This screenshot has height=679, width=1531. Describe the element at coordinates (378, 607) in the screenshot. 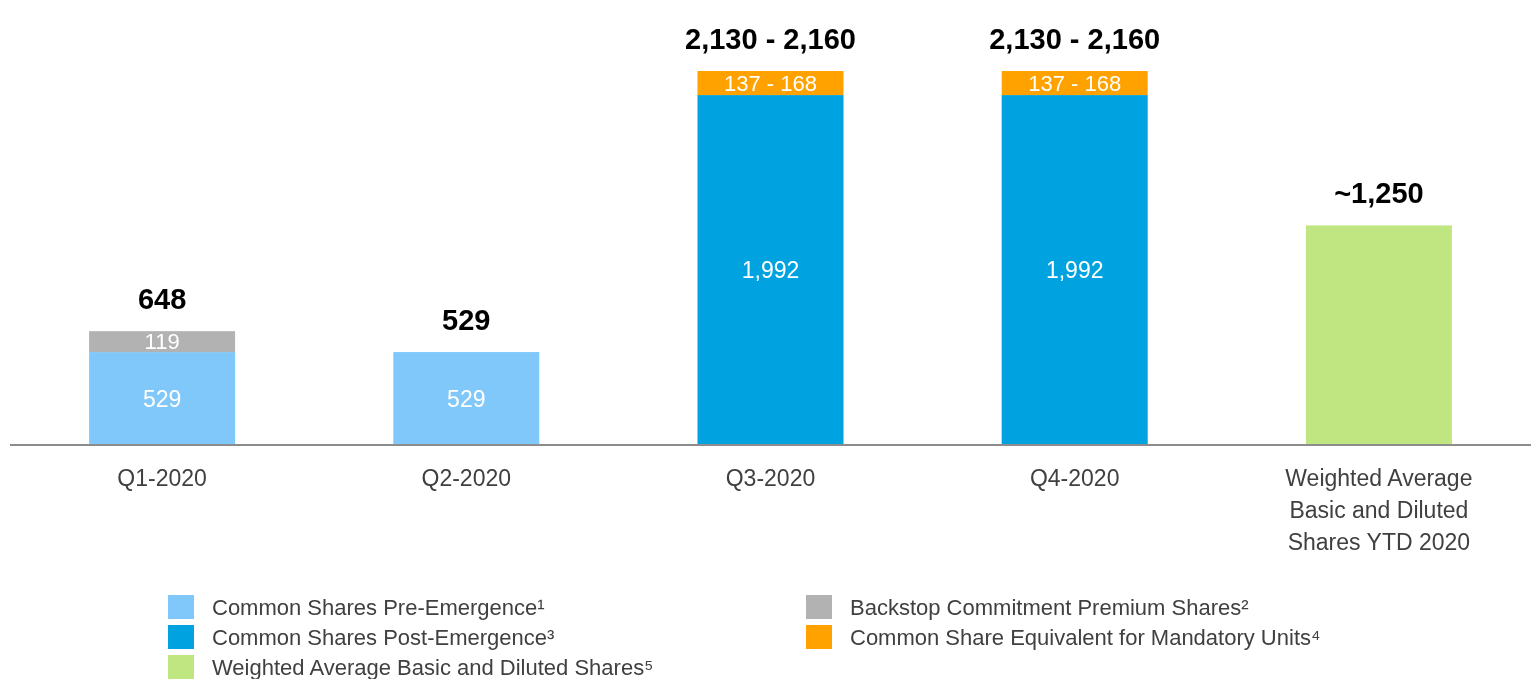

I see `legend-label: Common Shares Pre-Emergence¹` at that location.